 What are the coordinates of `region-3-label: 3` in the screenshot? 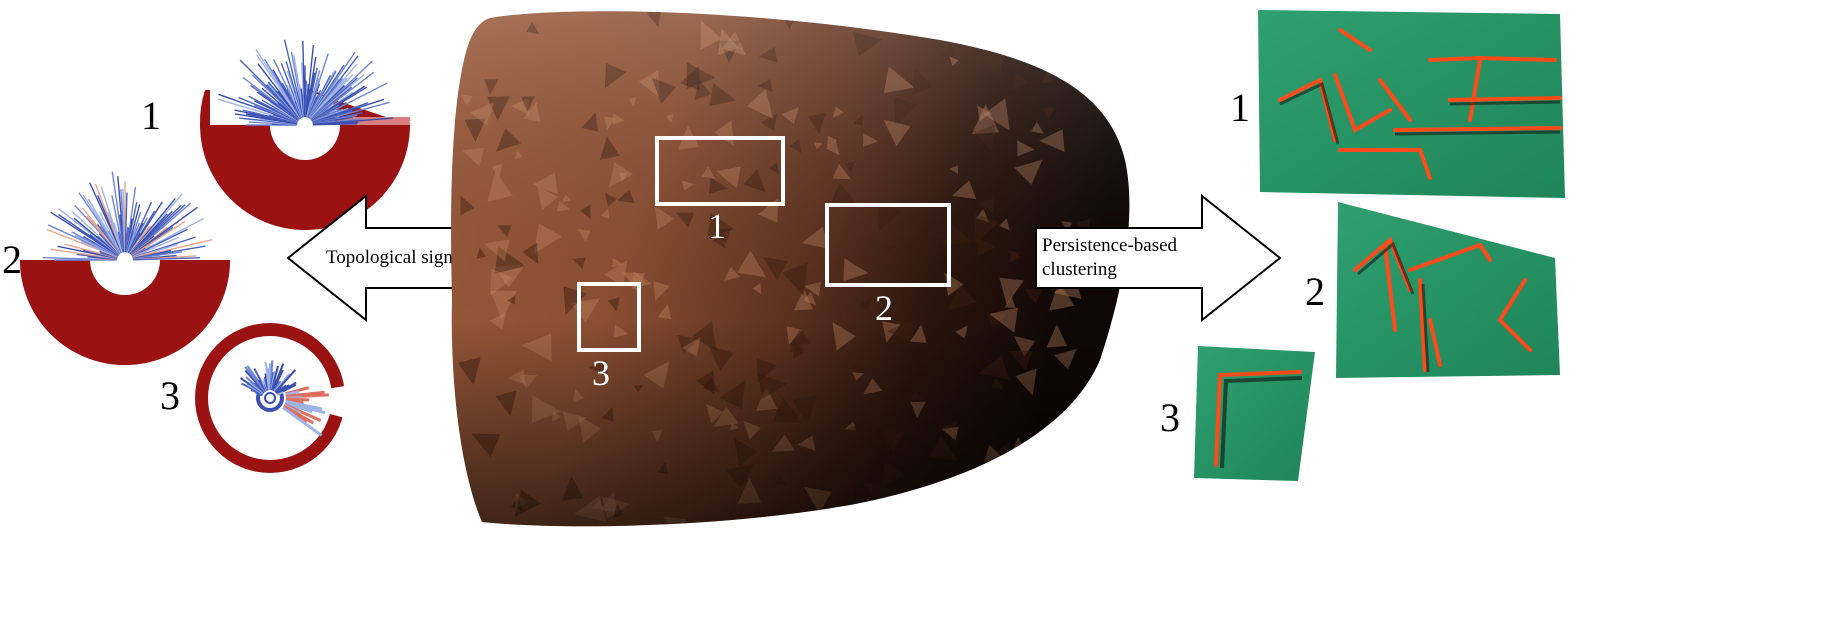 It's located at (601, 373).